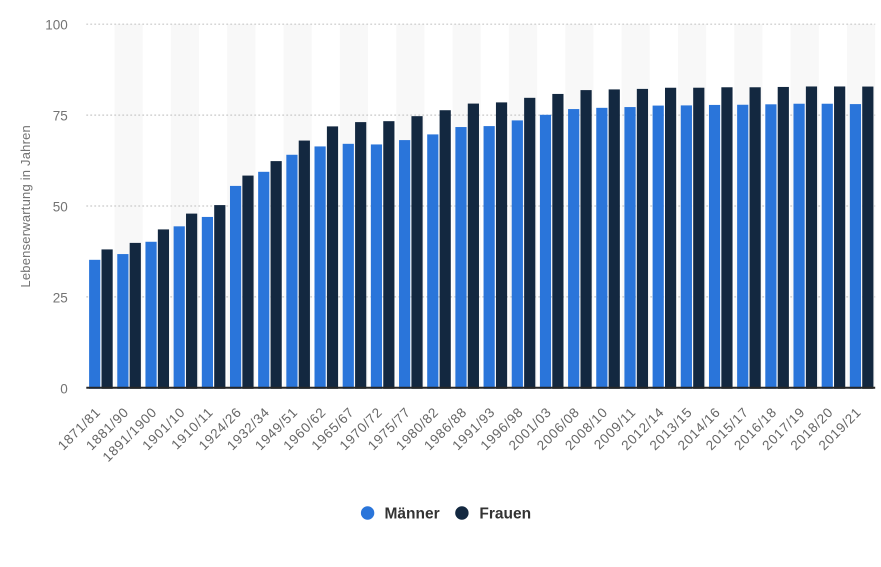  I want to click on svg-text: Frauen, so click(505, 514).